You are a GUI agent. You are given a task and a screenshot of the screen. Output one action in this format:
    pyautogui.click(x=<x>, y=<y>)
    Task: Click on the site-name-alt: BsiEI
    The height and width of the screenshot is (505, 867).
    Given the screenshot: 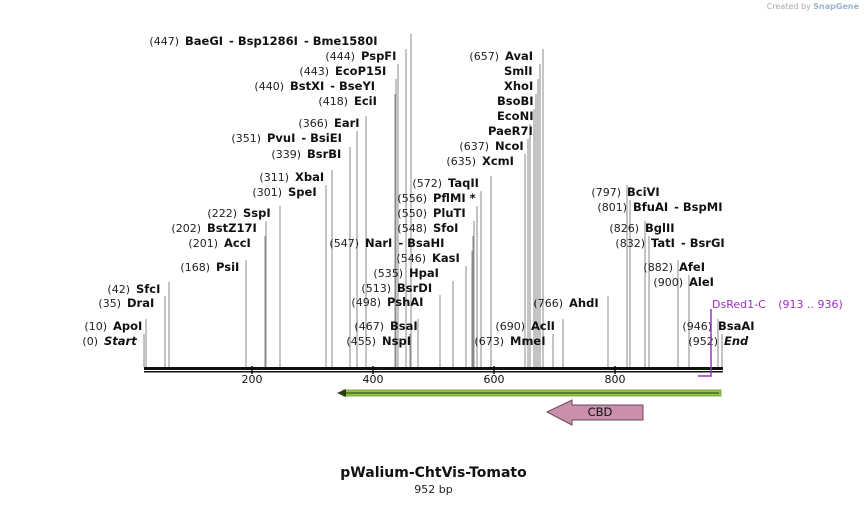 What is the action you would take?
    pyautogui.click(x=326, y=138)
    